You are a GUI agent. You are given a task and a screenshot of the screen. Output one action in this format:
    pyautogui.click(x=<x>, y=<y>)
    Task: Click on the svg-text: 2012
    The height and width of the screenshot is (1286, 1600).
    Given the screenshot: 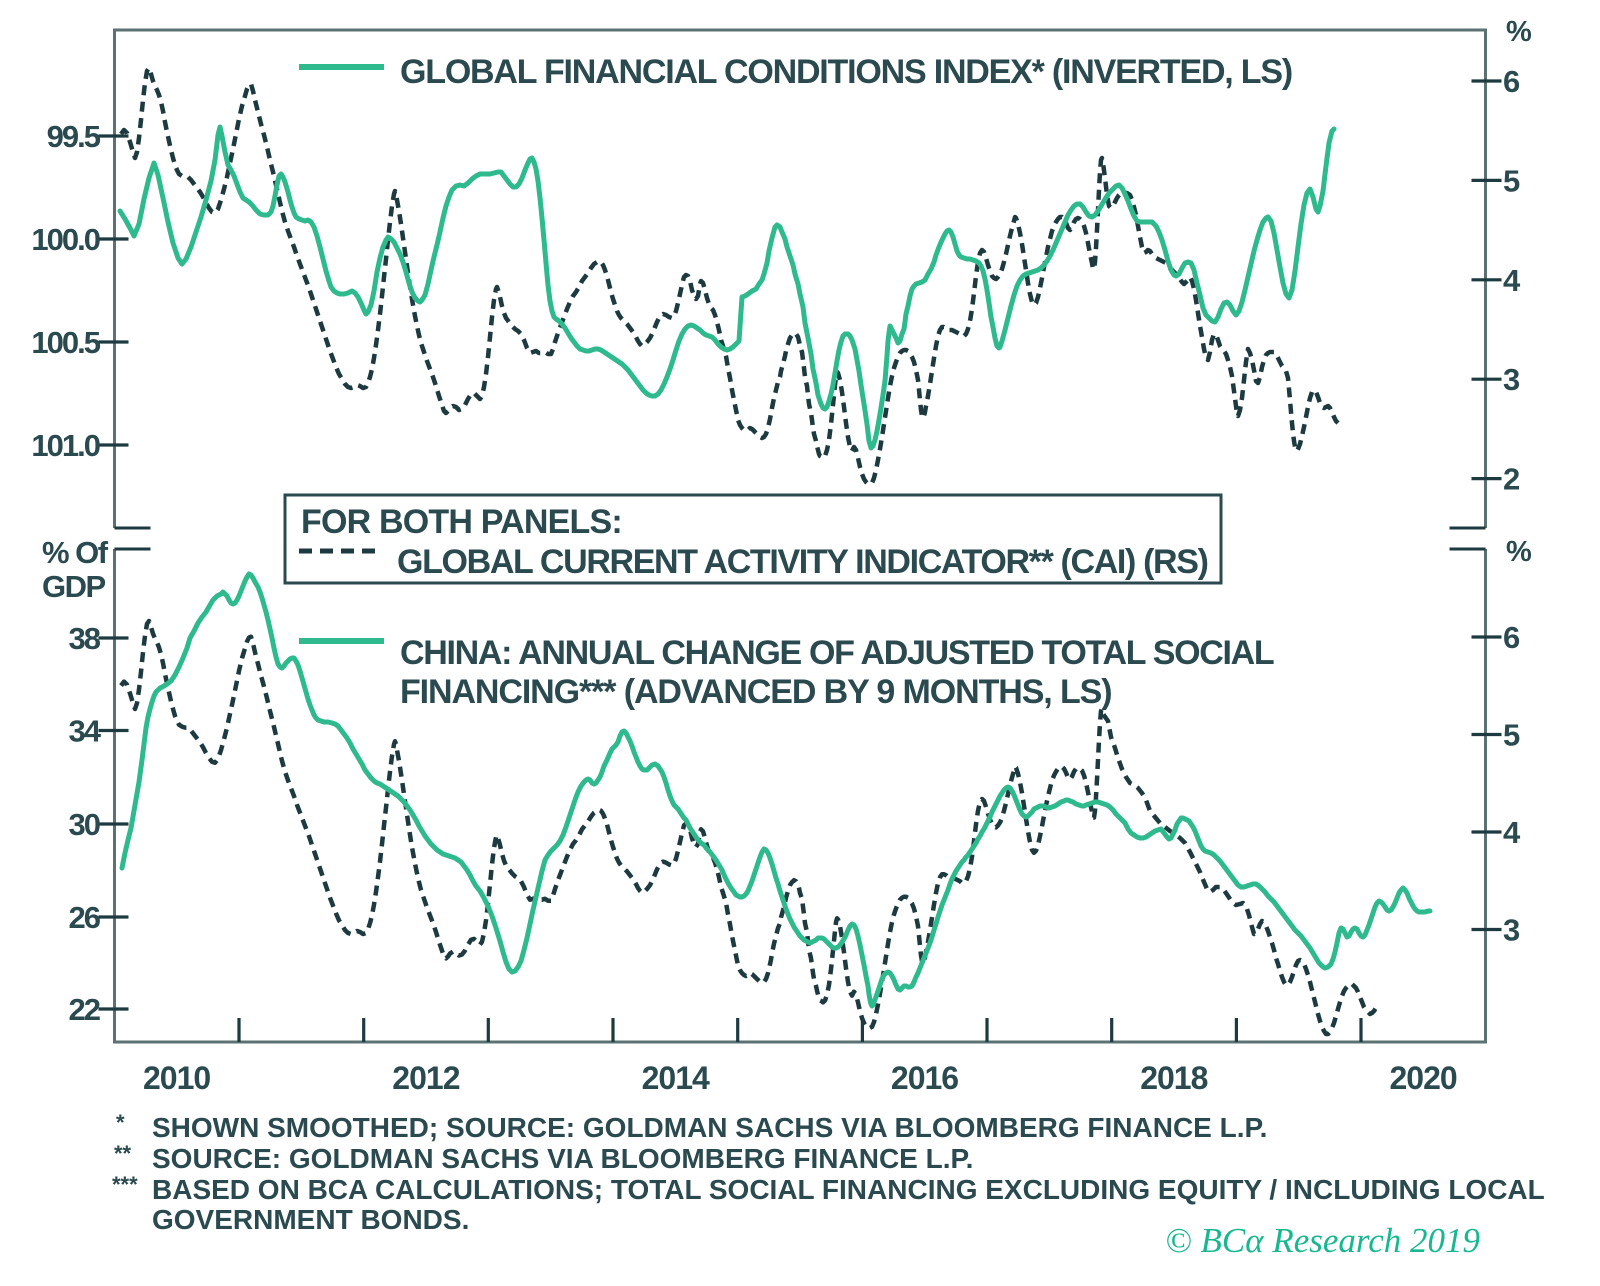 What is the action you would take?
    pyautogui.click(x=425, y=1078)
    